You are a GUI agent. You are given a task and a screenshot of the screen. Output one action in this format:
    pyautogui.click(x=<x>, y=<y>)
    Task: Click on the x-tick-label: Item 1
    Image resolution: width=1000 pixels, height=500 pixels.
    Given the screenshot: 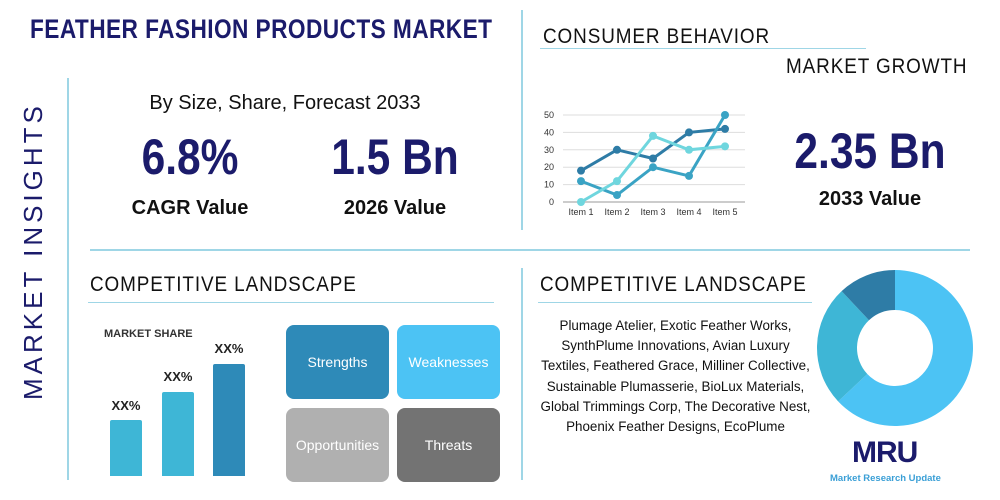 What is the action you would take?
    pyautogui.click(x=580, y=212)
    